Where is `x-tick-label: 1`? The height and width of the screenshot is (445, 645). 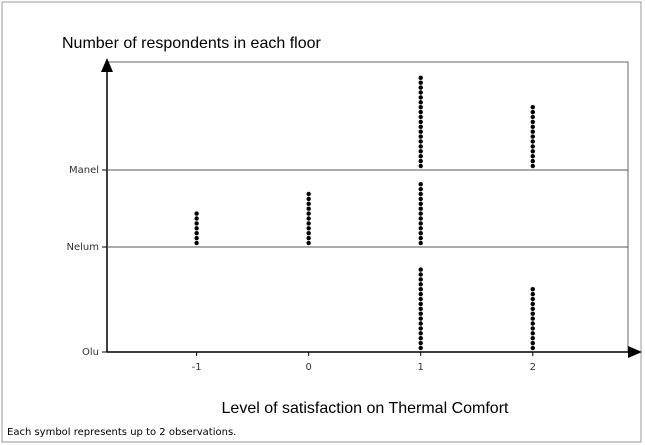
x-tick-label: 1 is located at coordinates (421, 367).